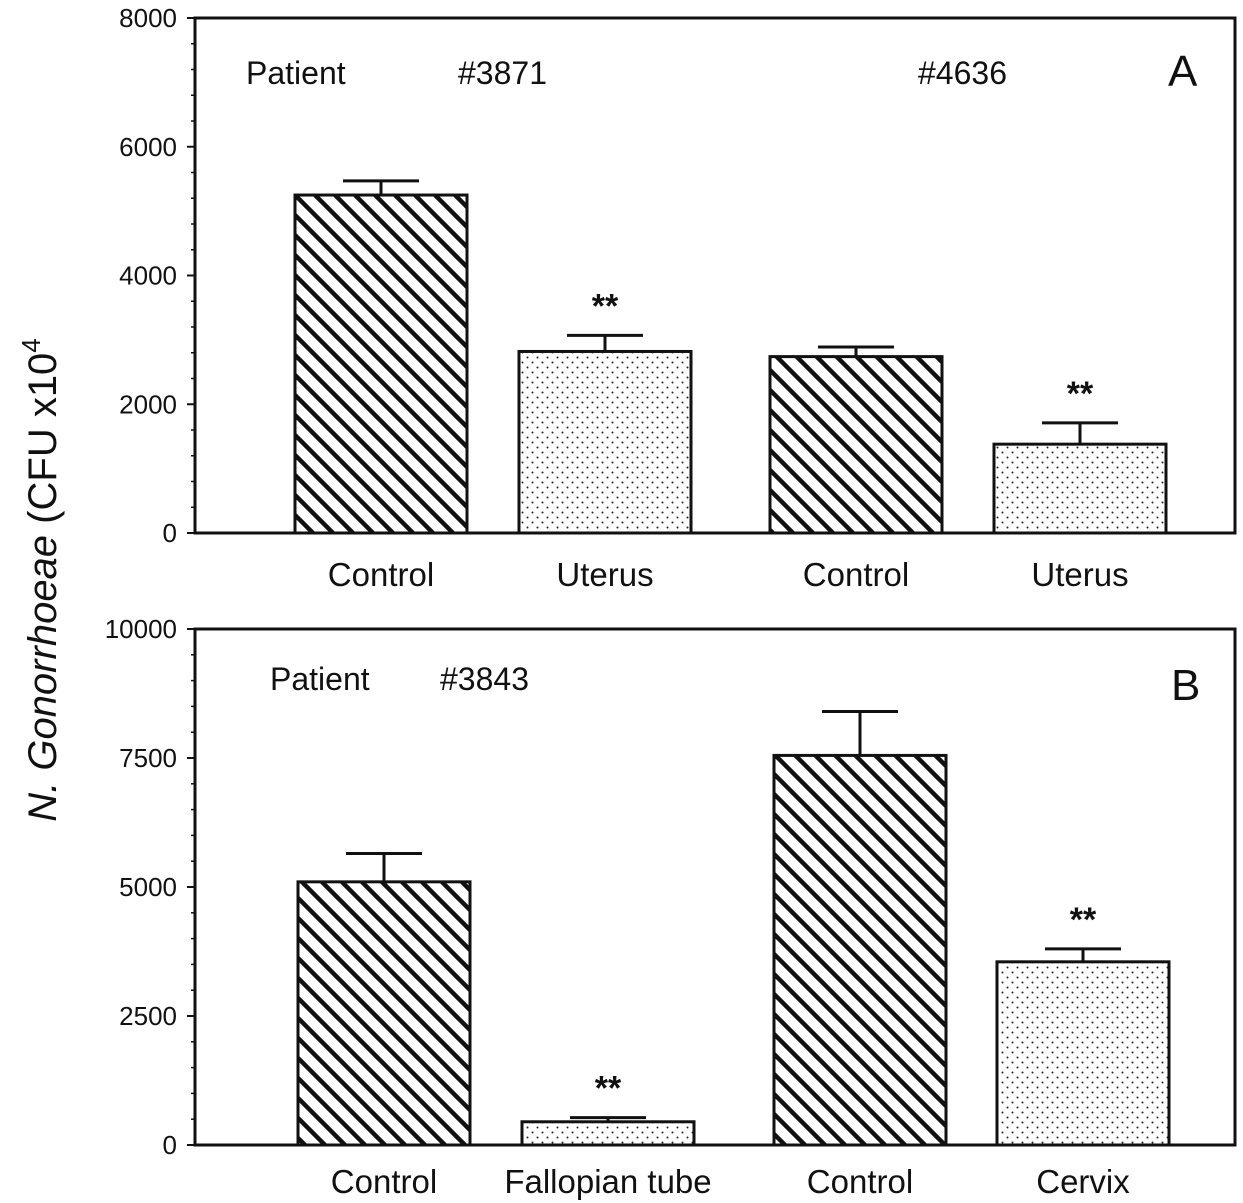  I want to click on panel-a-y-tick-label-3: 6000, so click(148, 147).